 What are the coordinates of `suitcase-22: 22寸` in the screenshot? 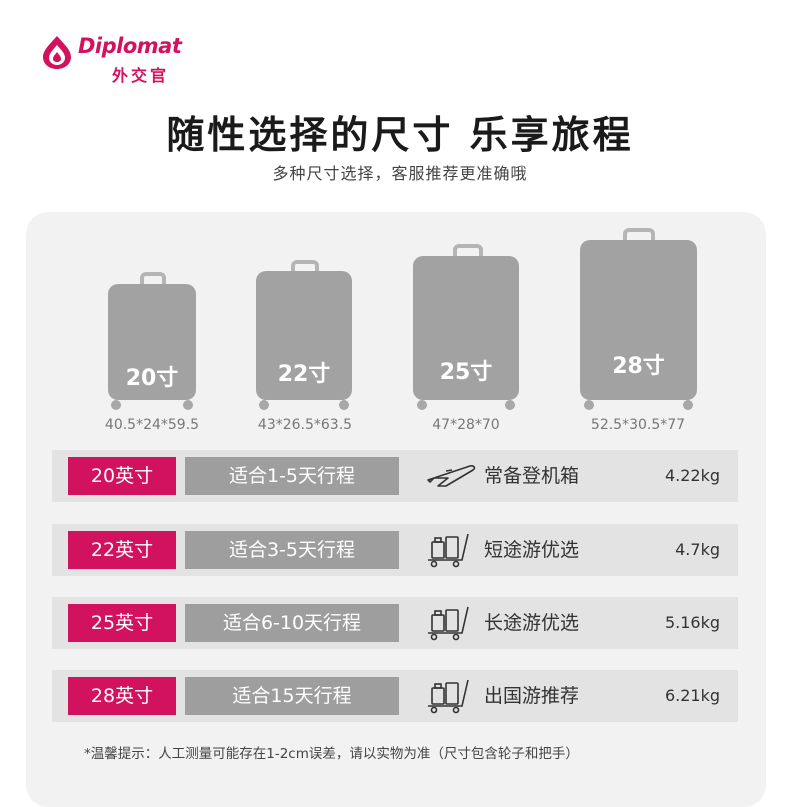 It's located at (304, 335).